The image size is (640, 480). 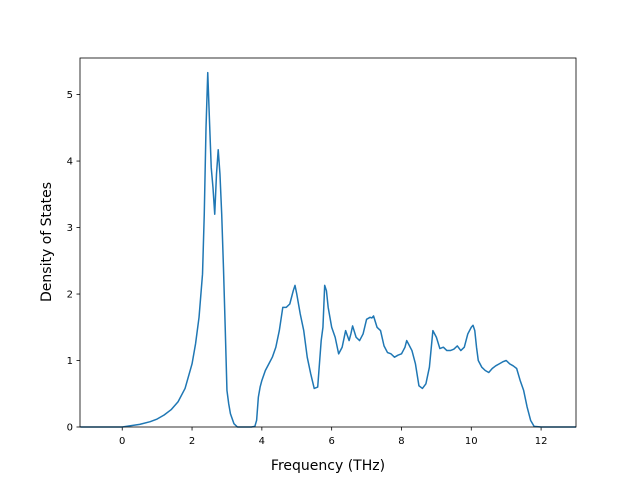 What do you see at coordinates (331, 441) in the screenshot?
I see `x-tick-label: 6` at bounding box center [331, 441].